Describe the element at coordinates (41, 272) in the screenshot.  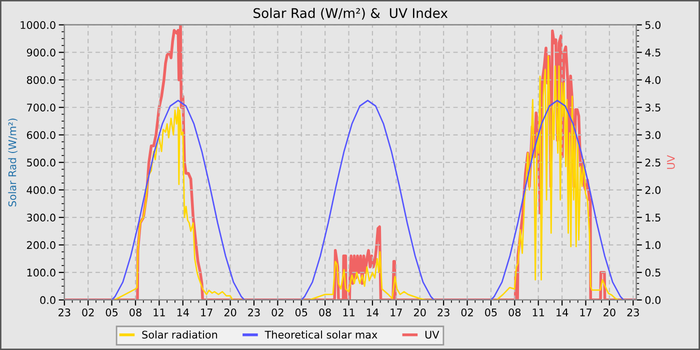
I see `y-tick-label: 100.0` at that location.